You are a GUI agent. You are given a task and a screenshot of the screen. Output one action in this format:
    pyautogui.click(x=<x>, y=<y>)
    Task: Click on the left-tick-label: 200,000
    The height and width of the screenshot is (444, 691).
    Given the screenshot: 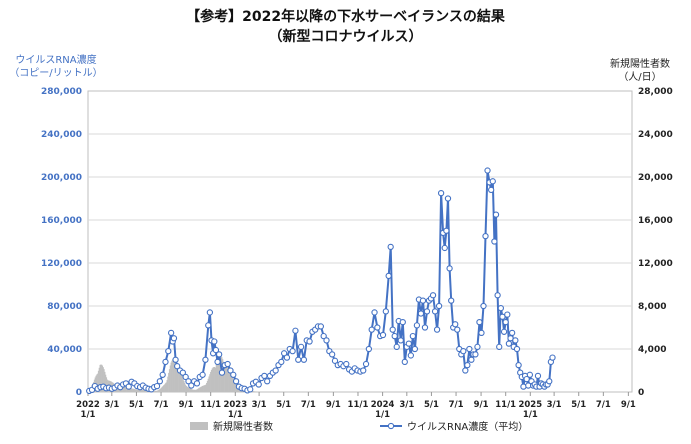 What is the action you would take?
    pyautogui.click(x=61, y=178)
    